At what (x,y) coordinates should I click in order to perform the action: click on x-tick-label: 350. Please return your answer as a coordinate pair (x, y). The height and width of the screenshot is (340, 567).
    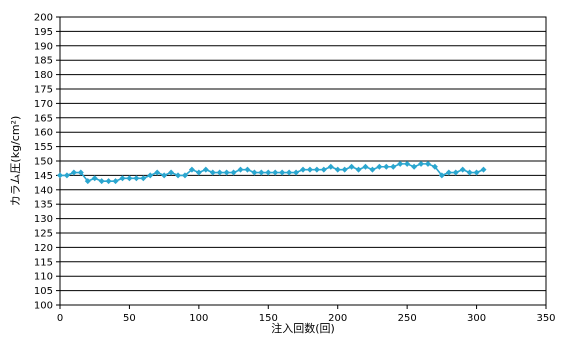
    Looking at the image, I should click on (545, 318).